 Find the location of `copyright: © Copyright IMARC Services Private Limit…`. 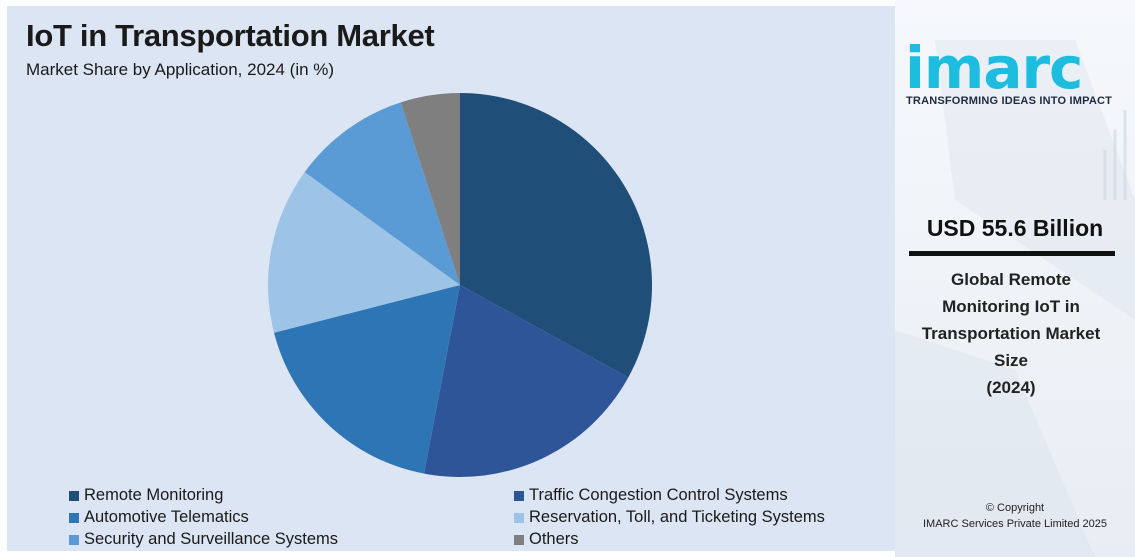

copyright: © Copyright IMARC Services Private Limit… is located at coordinates (1015, 516).